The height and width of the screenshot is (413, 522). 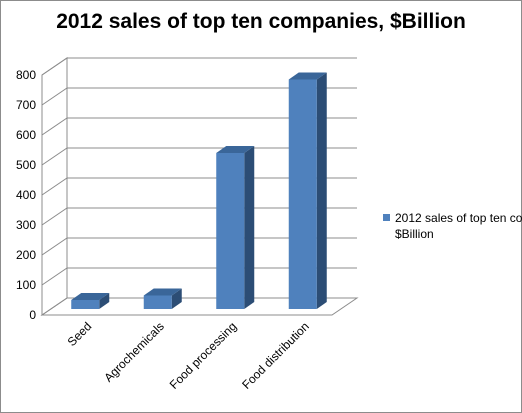 I want to click on legend: 2012 sales of top ten companies, $Billion, so click(x=452, y=226).